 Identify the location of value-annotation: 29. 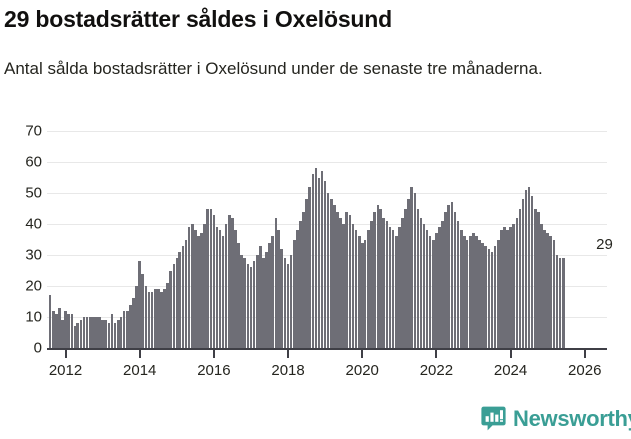
(604, 245).